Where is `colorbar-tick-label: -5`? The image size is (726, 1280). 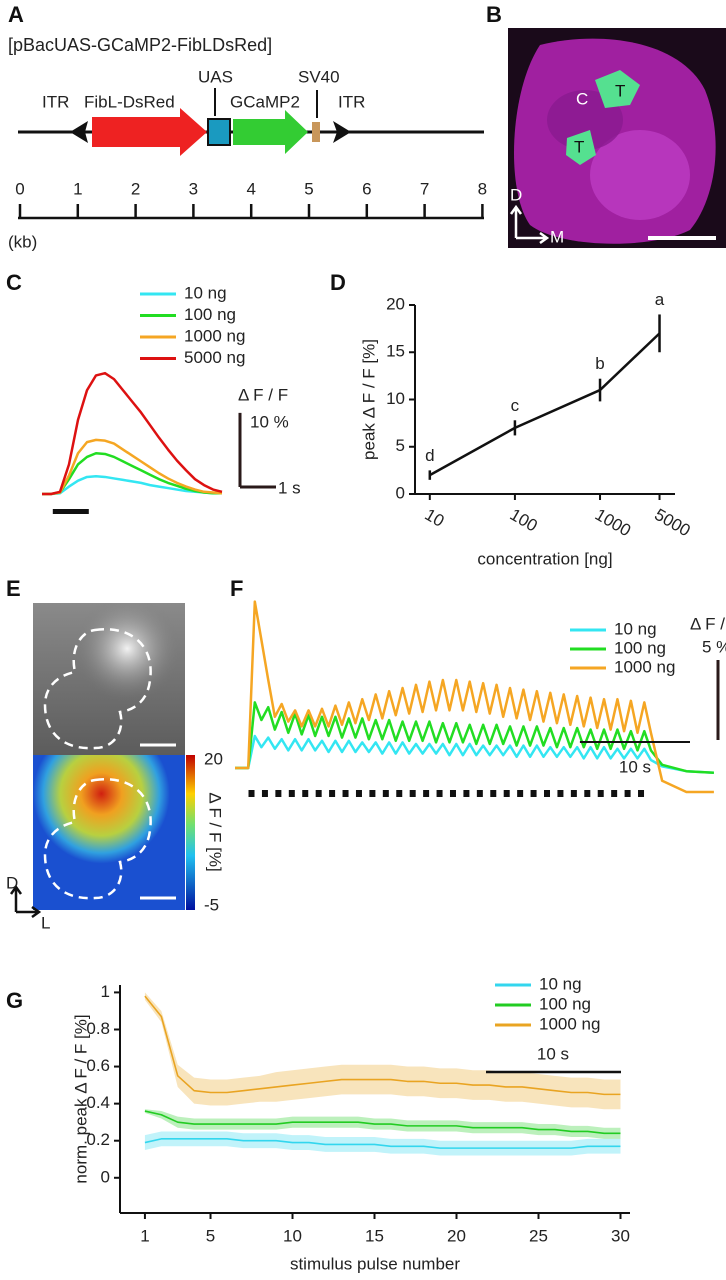
colorbar-tick-label: -5 is located at coordinates (211, 904).